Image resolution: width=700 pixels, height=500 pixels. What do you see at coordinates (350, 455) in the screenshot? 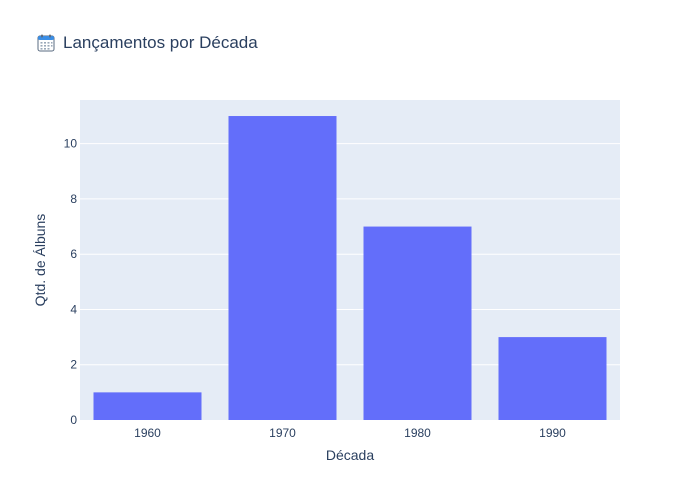
I see `x-axis-title: Década` at bounding box center [350, 455].